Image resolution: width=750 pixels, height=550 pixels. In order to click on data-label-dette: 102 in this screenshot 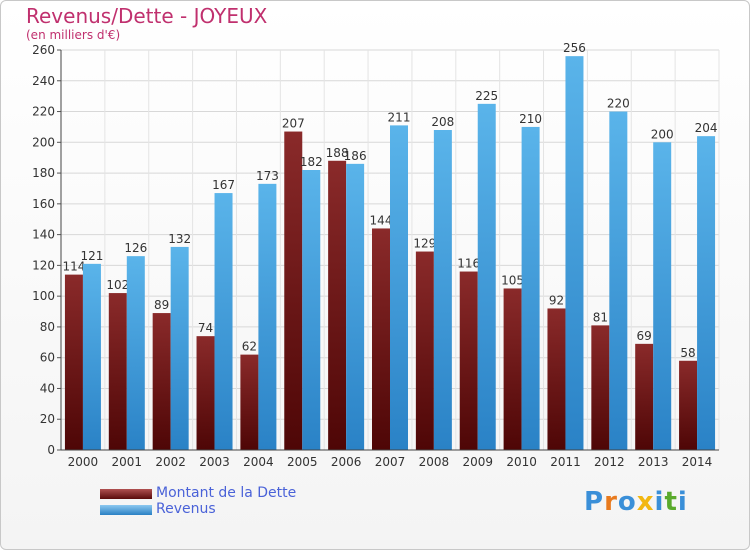, I will do `click(117, 285)`.